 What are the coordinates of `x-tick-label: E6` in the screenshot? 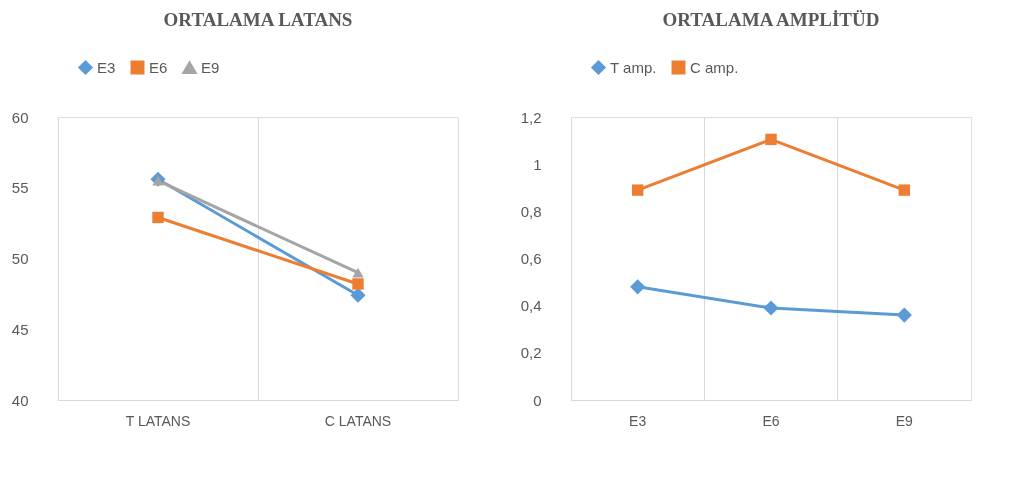 It's located at (771, 420).